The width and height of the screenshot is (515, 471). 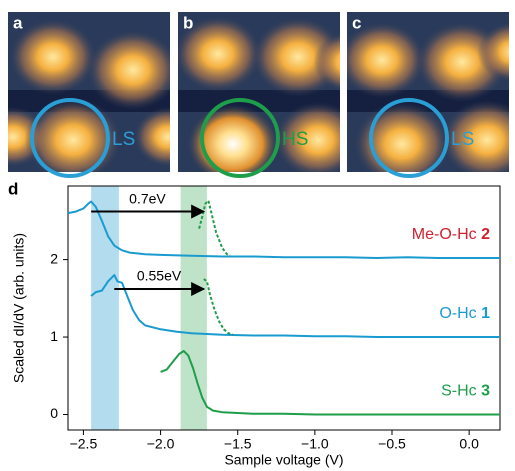 What do you see at coordinates (461, 390) in the screenshot?
I see `series-label-name: S-Hc` at bounding box center [461, 390].